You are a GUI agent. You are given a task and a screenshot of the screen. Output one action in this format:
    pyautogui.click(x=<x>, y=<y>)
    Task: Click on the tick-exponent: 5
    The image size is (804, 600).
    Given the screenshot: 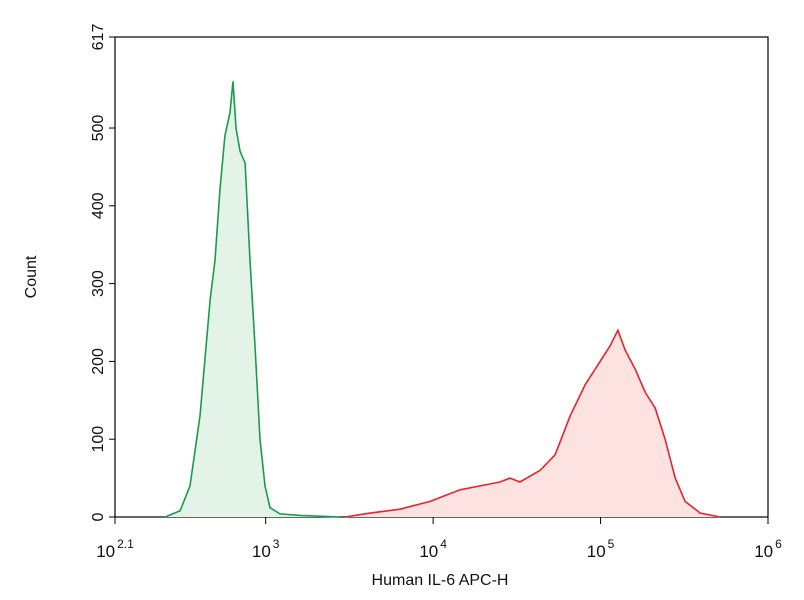 What is the action you would take?
    pyautogui.click(x=611, y=544)
    